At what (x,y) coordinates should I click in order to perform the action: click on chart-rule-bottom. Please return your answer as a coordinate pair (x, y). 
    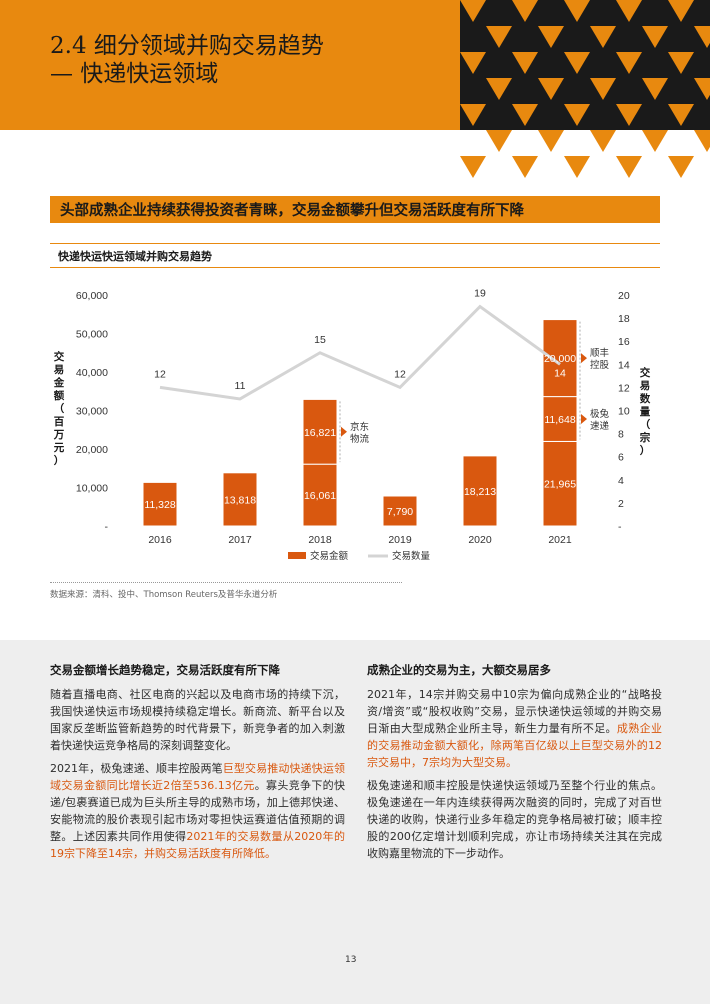
    Looking at the image, I should click on (226, 582).